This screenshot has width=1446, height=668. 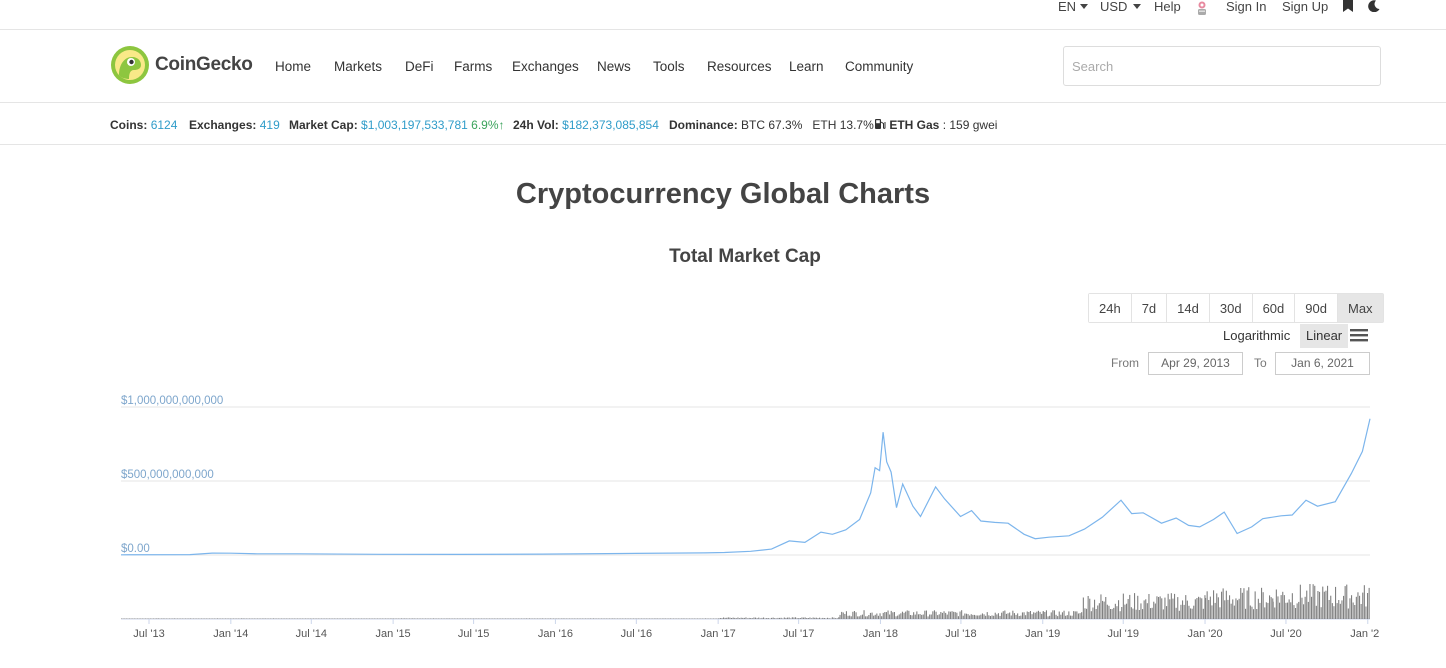 I want to click on chart-title: Total Market Cap, so click(x=745, y=256).